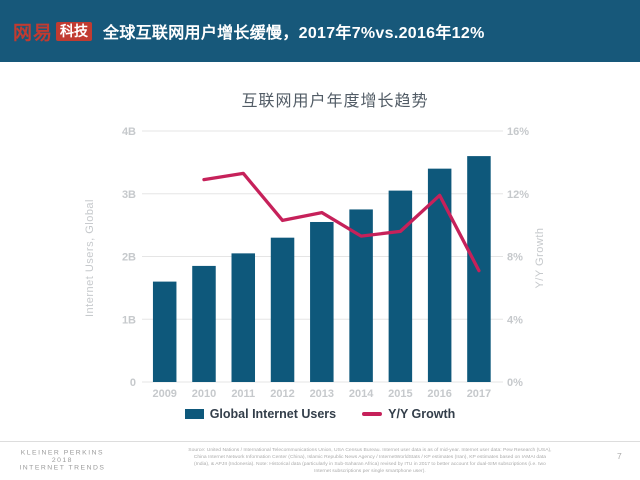 The image size is (640, 480). I want to click on left-axis-tick-3B: 3B, so click(129, 195).